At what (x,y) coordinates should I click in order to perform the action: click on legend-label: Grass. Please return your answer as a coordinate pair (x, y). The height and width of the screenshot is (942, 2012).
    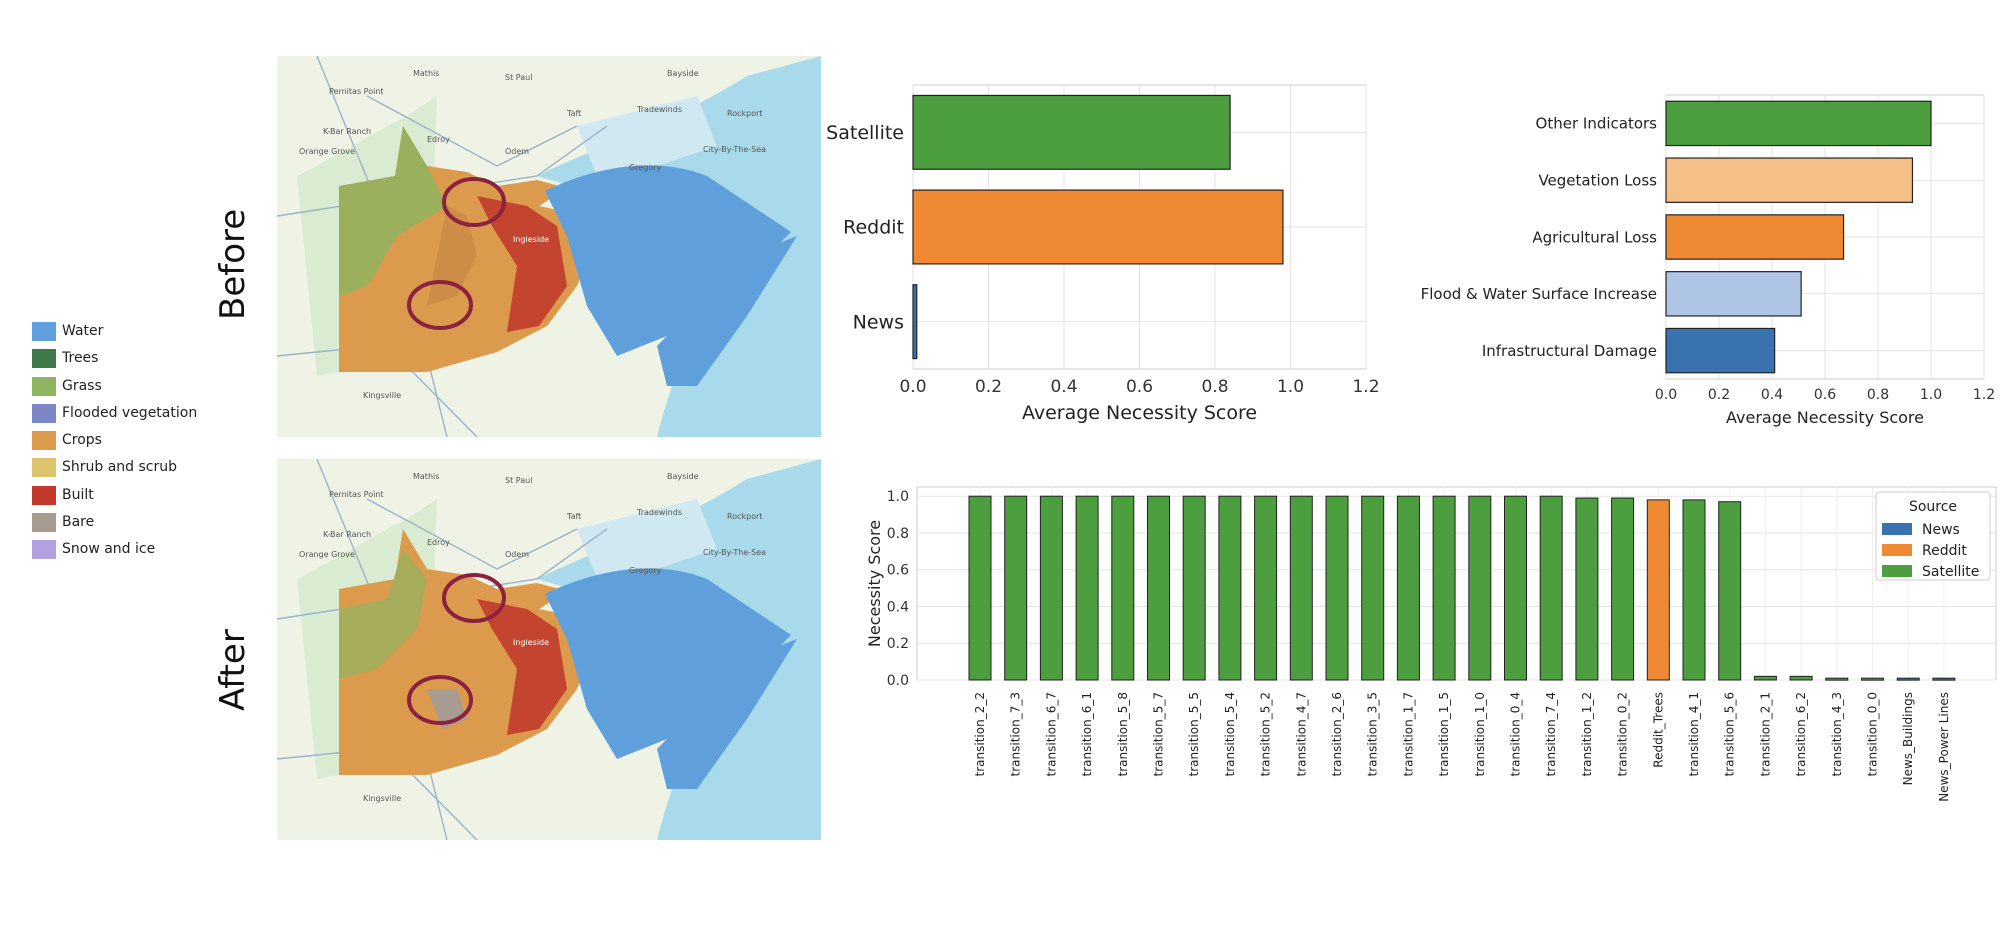
    Looking at the image, I should click on (82, 385).